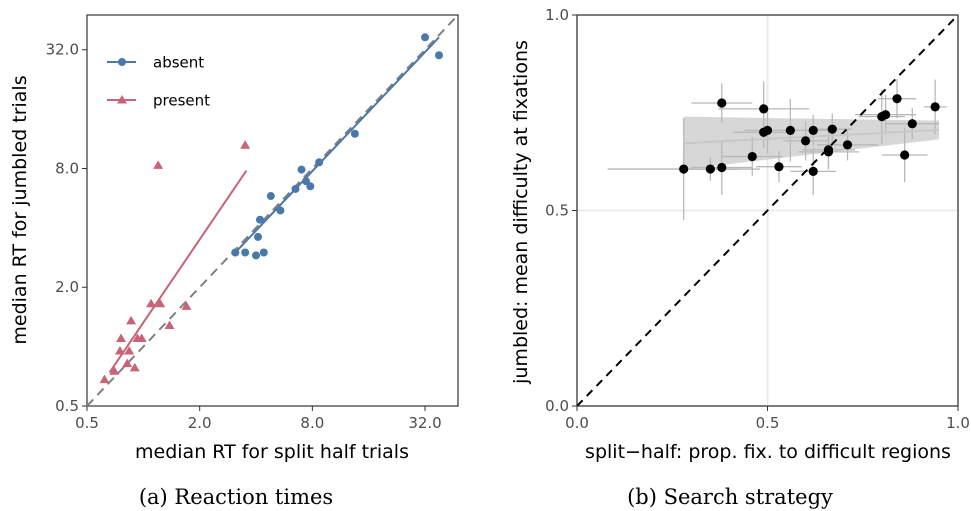 This screenshot has width=971, height=511. What do you see at coordinates (312, 423) in the screenshot?
I see `x-tick-label: 8.0` at bounding box center [312, 423].